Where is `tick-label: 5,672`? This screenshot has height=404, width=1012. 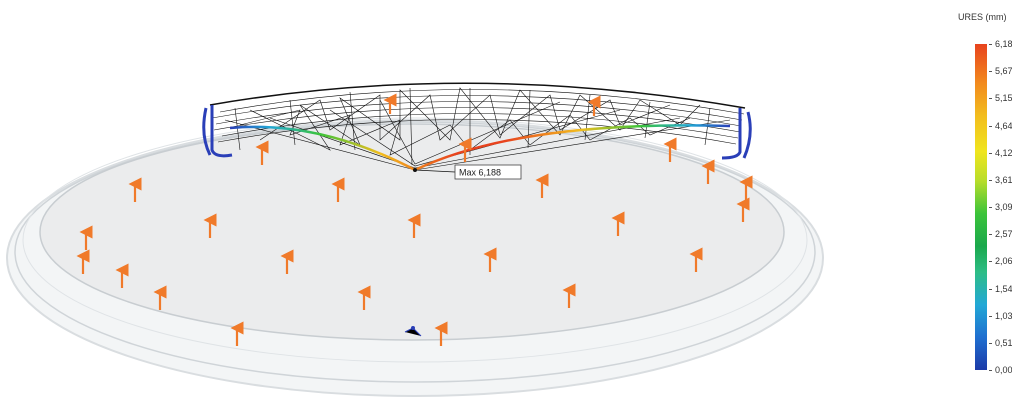 tick-label: 5,672 is located at coordinates (1003, 71).